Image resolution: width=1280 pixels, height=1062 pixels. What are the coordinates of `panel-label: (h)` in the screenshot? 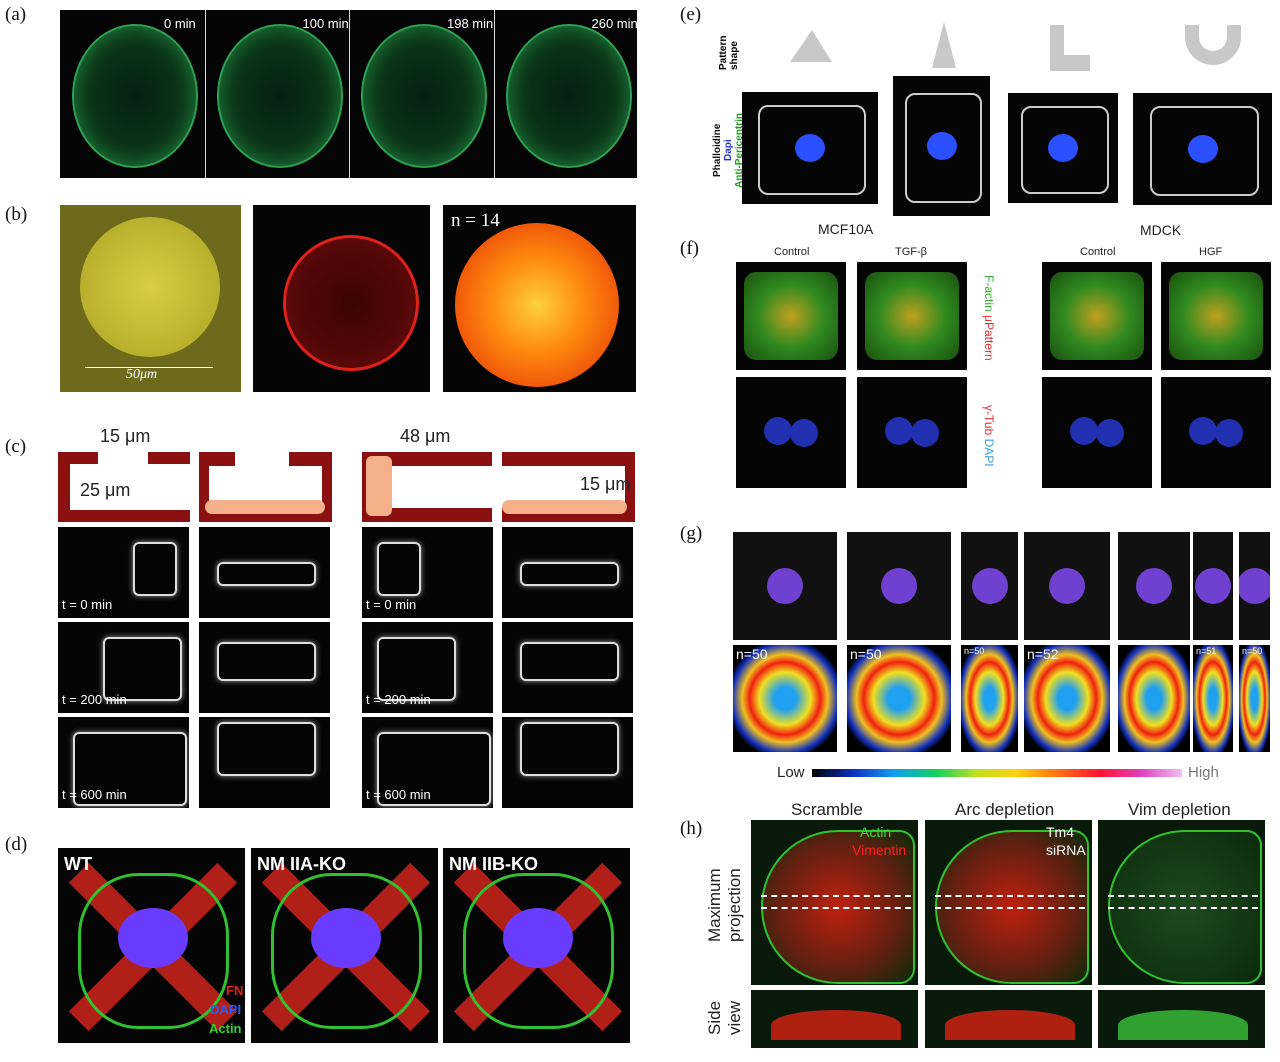 It's located at (691, 828).